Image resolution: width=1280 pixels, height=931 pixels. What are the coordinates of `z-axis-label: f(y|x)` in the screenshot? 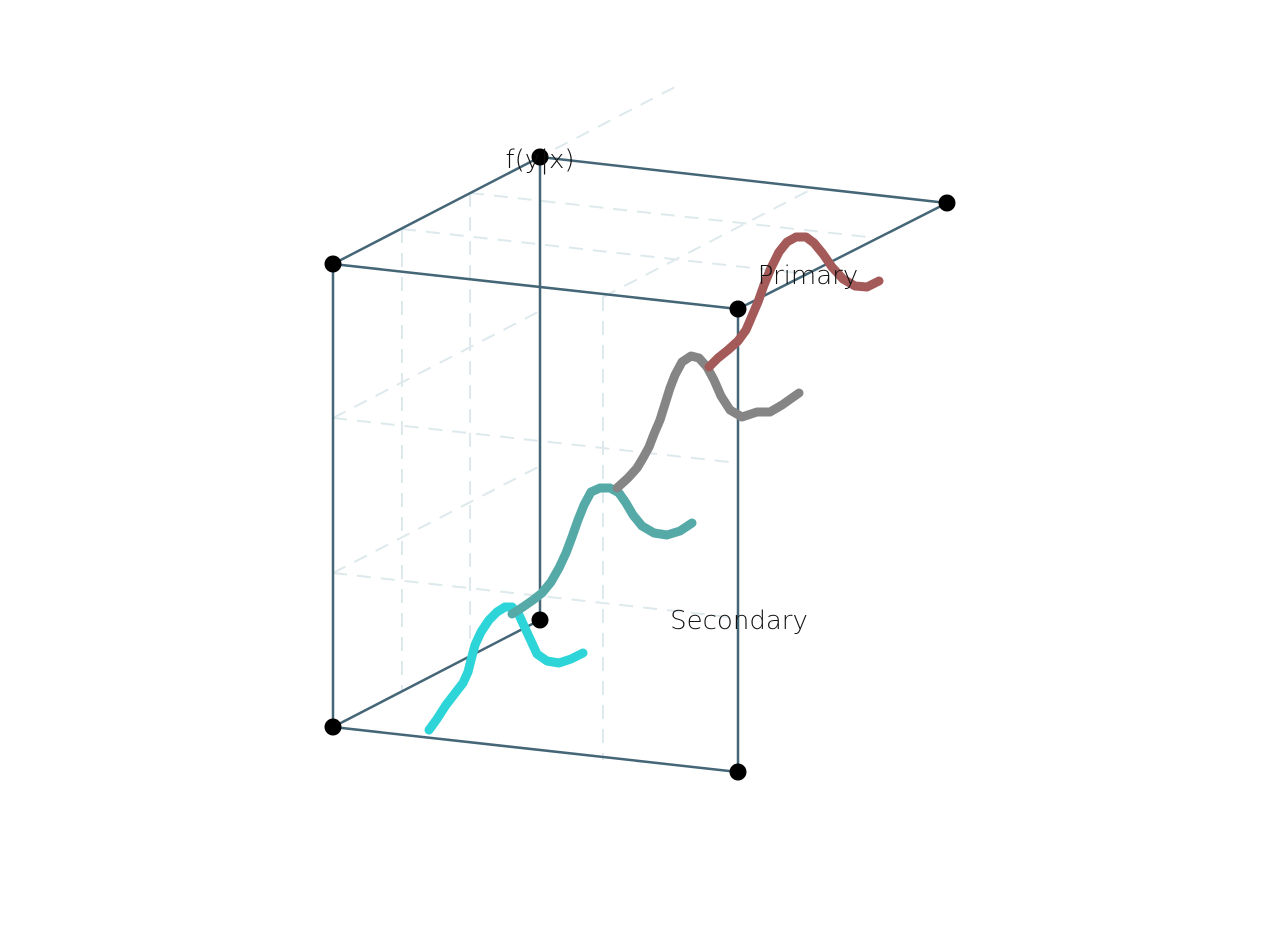 It's located at (540, 160).